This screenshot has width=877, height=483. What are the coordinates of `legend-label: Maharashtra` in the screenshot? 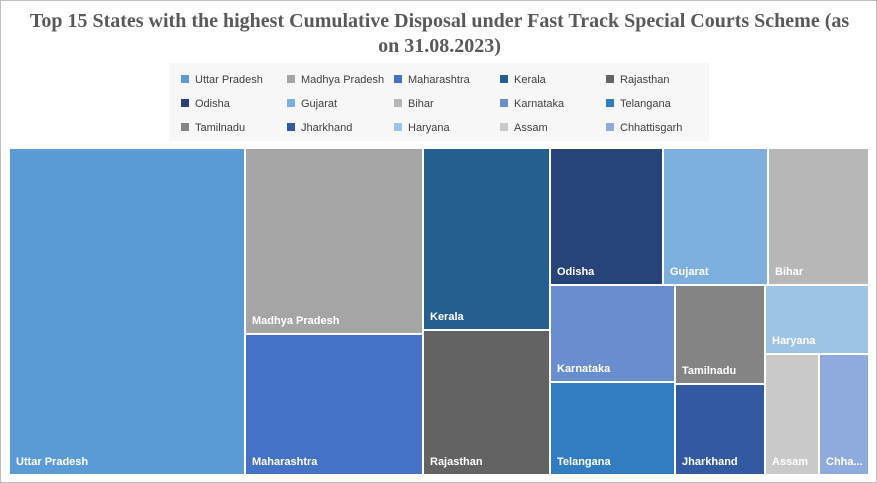 It's located at (439, 80).